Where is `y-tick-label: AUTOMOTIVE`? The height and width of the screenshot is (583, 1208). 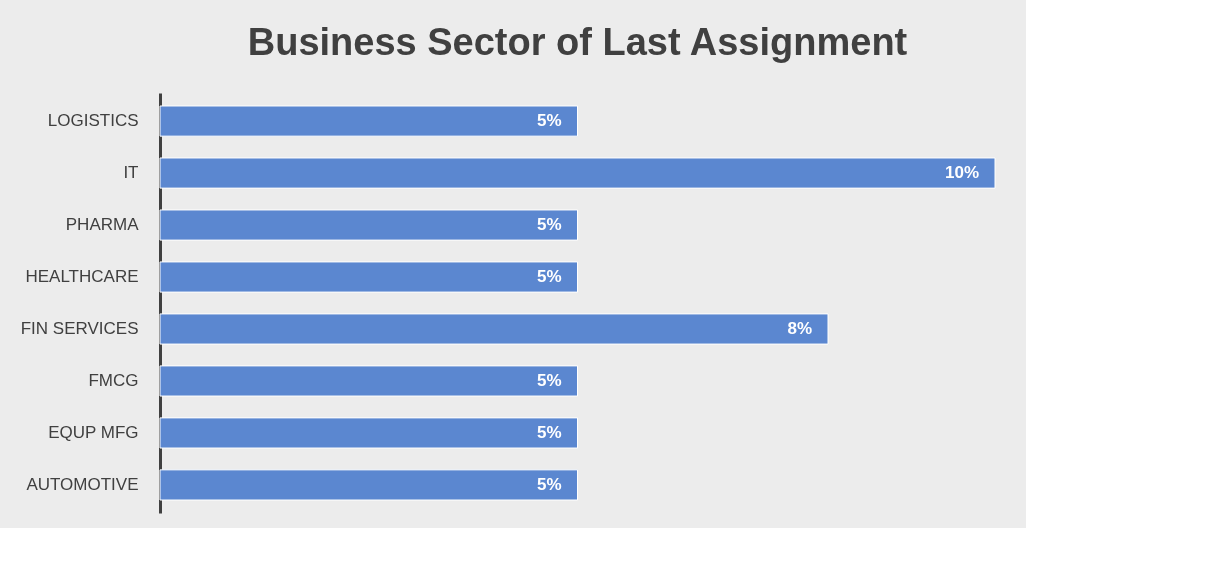
y-tick-label: AUTOMOTIVE is located at coordinates (82, 484).